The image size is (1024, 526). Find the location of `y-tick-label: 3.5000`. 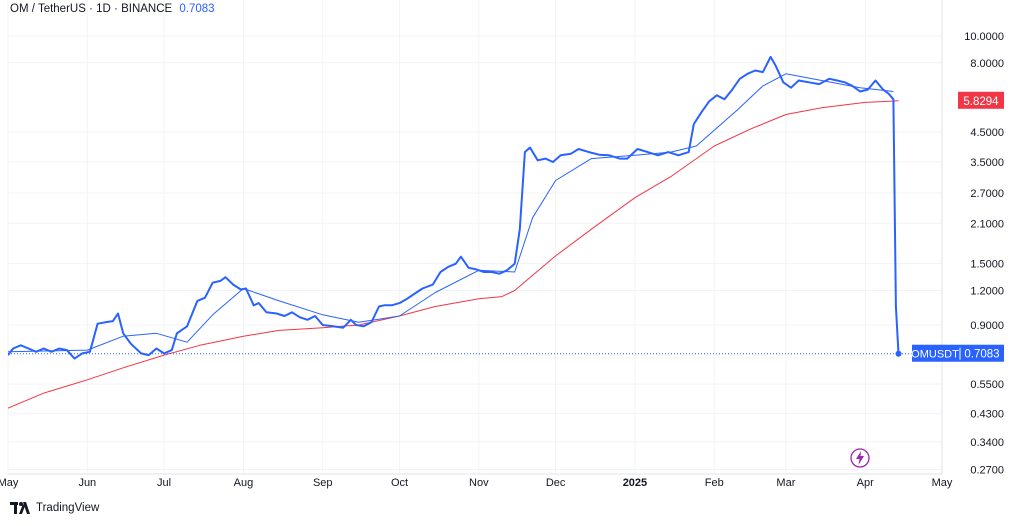

y-tick-label: 3.5000 is located at coordinates (987, 163).